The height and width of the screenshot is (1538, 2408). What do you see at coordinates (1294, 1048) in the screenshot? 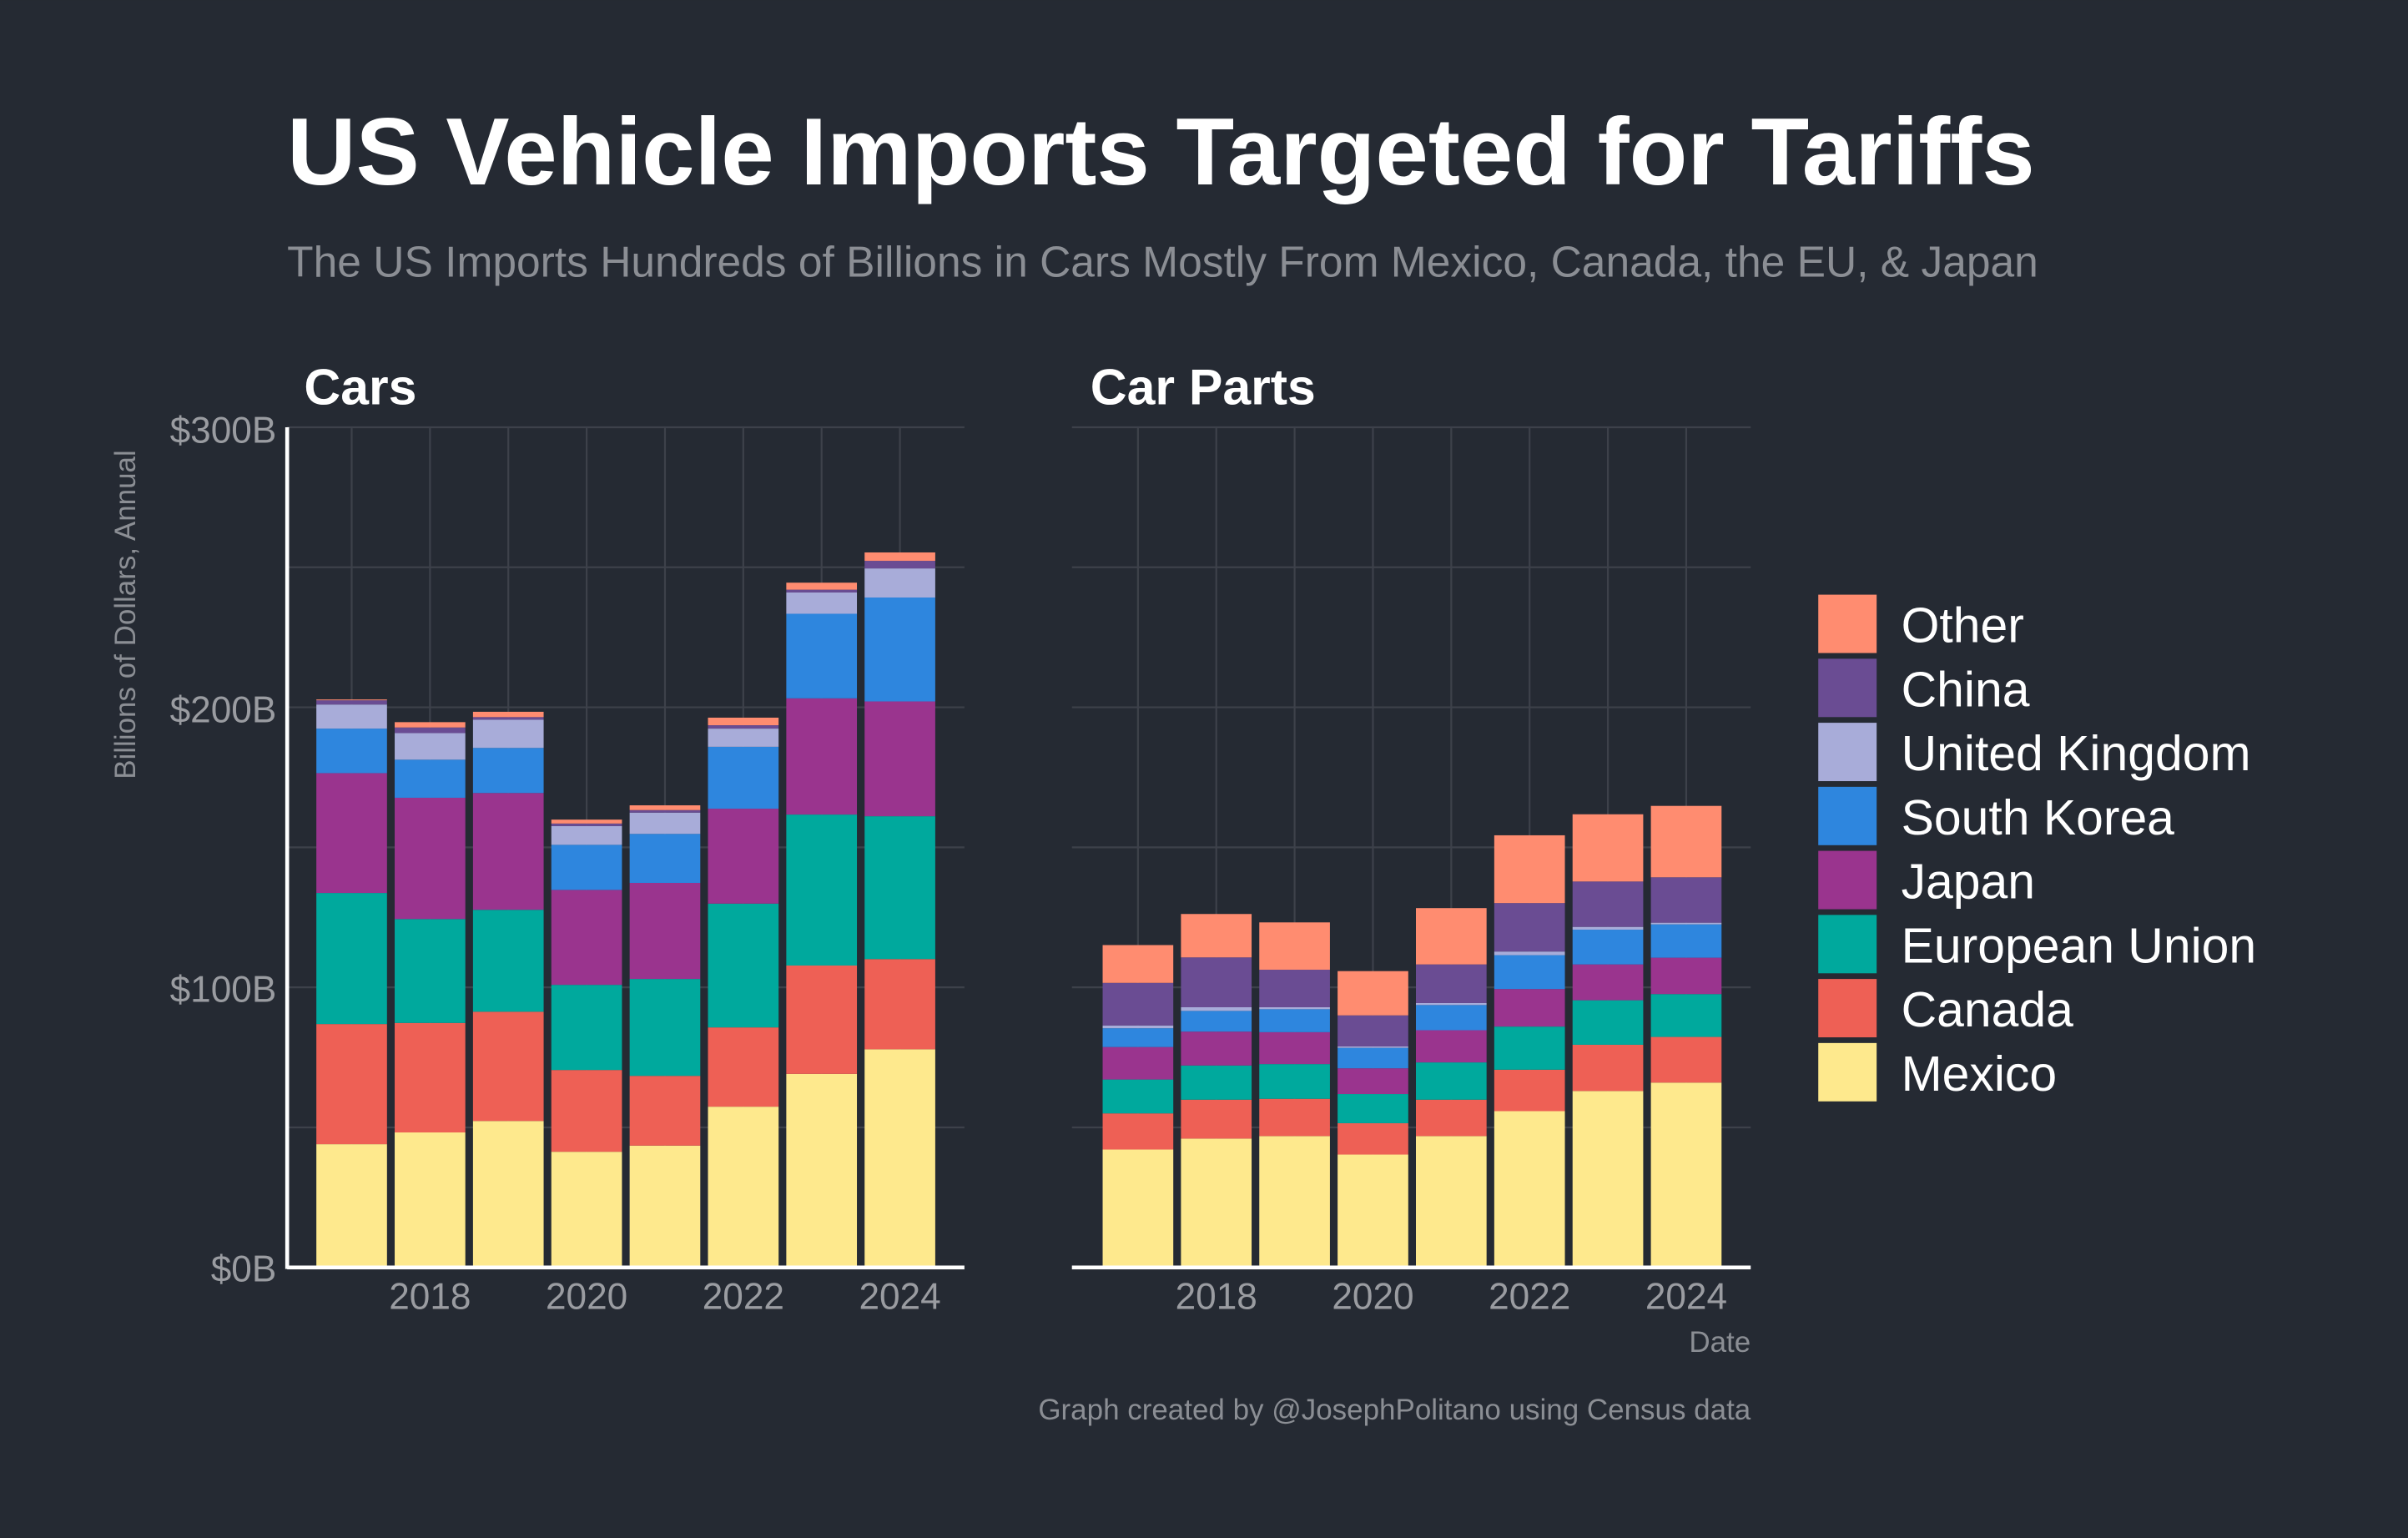
I see `bar-segment-japan-2019` at bounding box center [1294, 1048].